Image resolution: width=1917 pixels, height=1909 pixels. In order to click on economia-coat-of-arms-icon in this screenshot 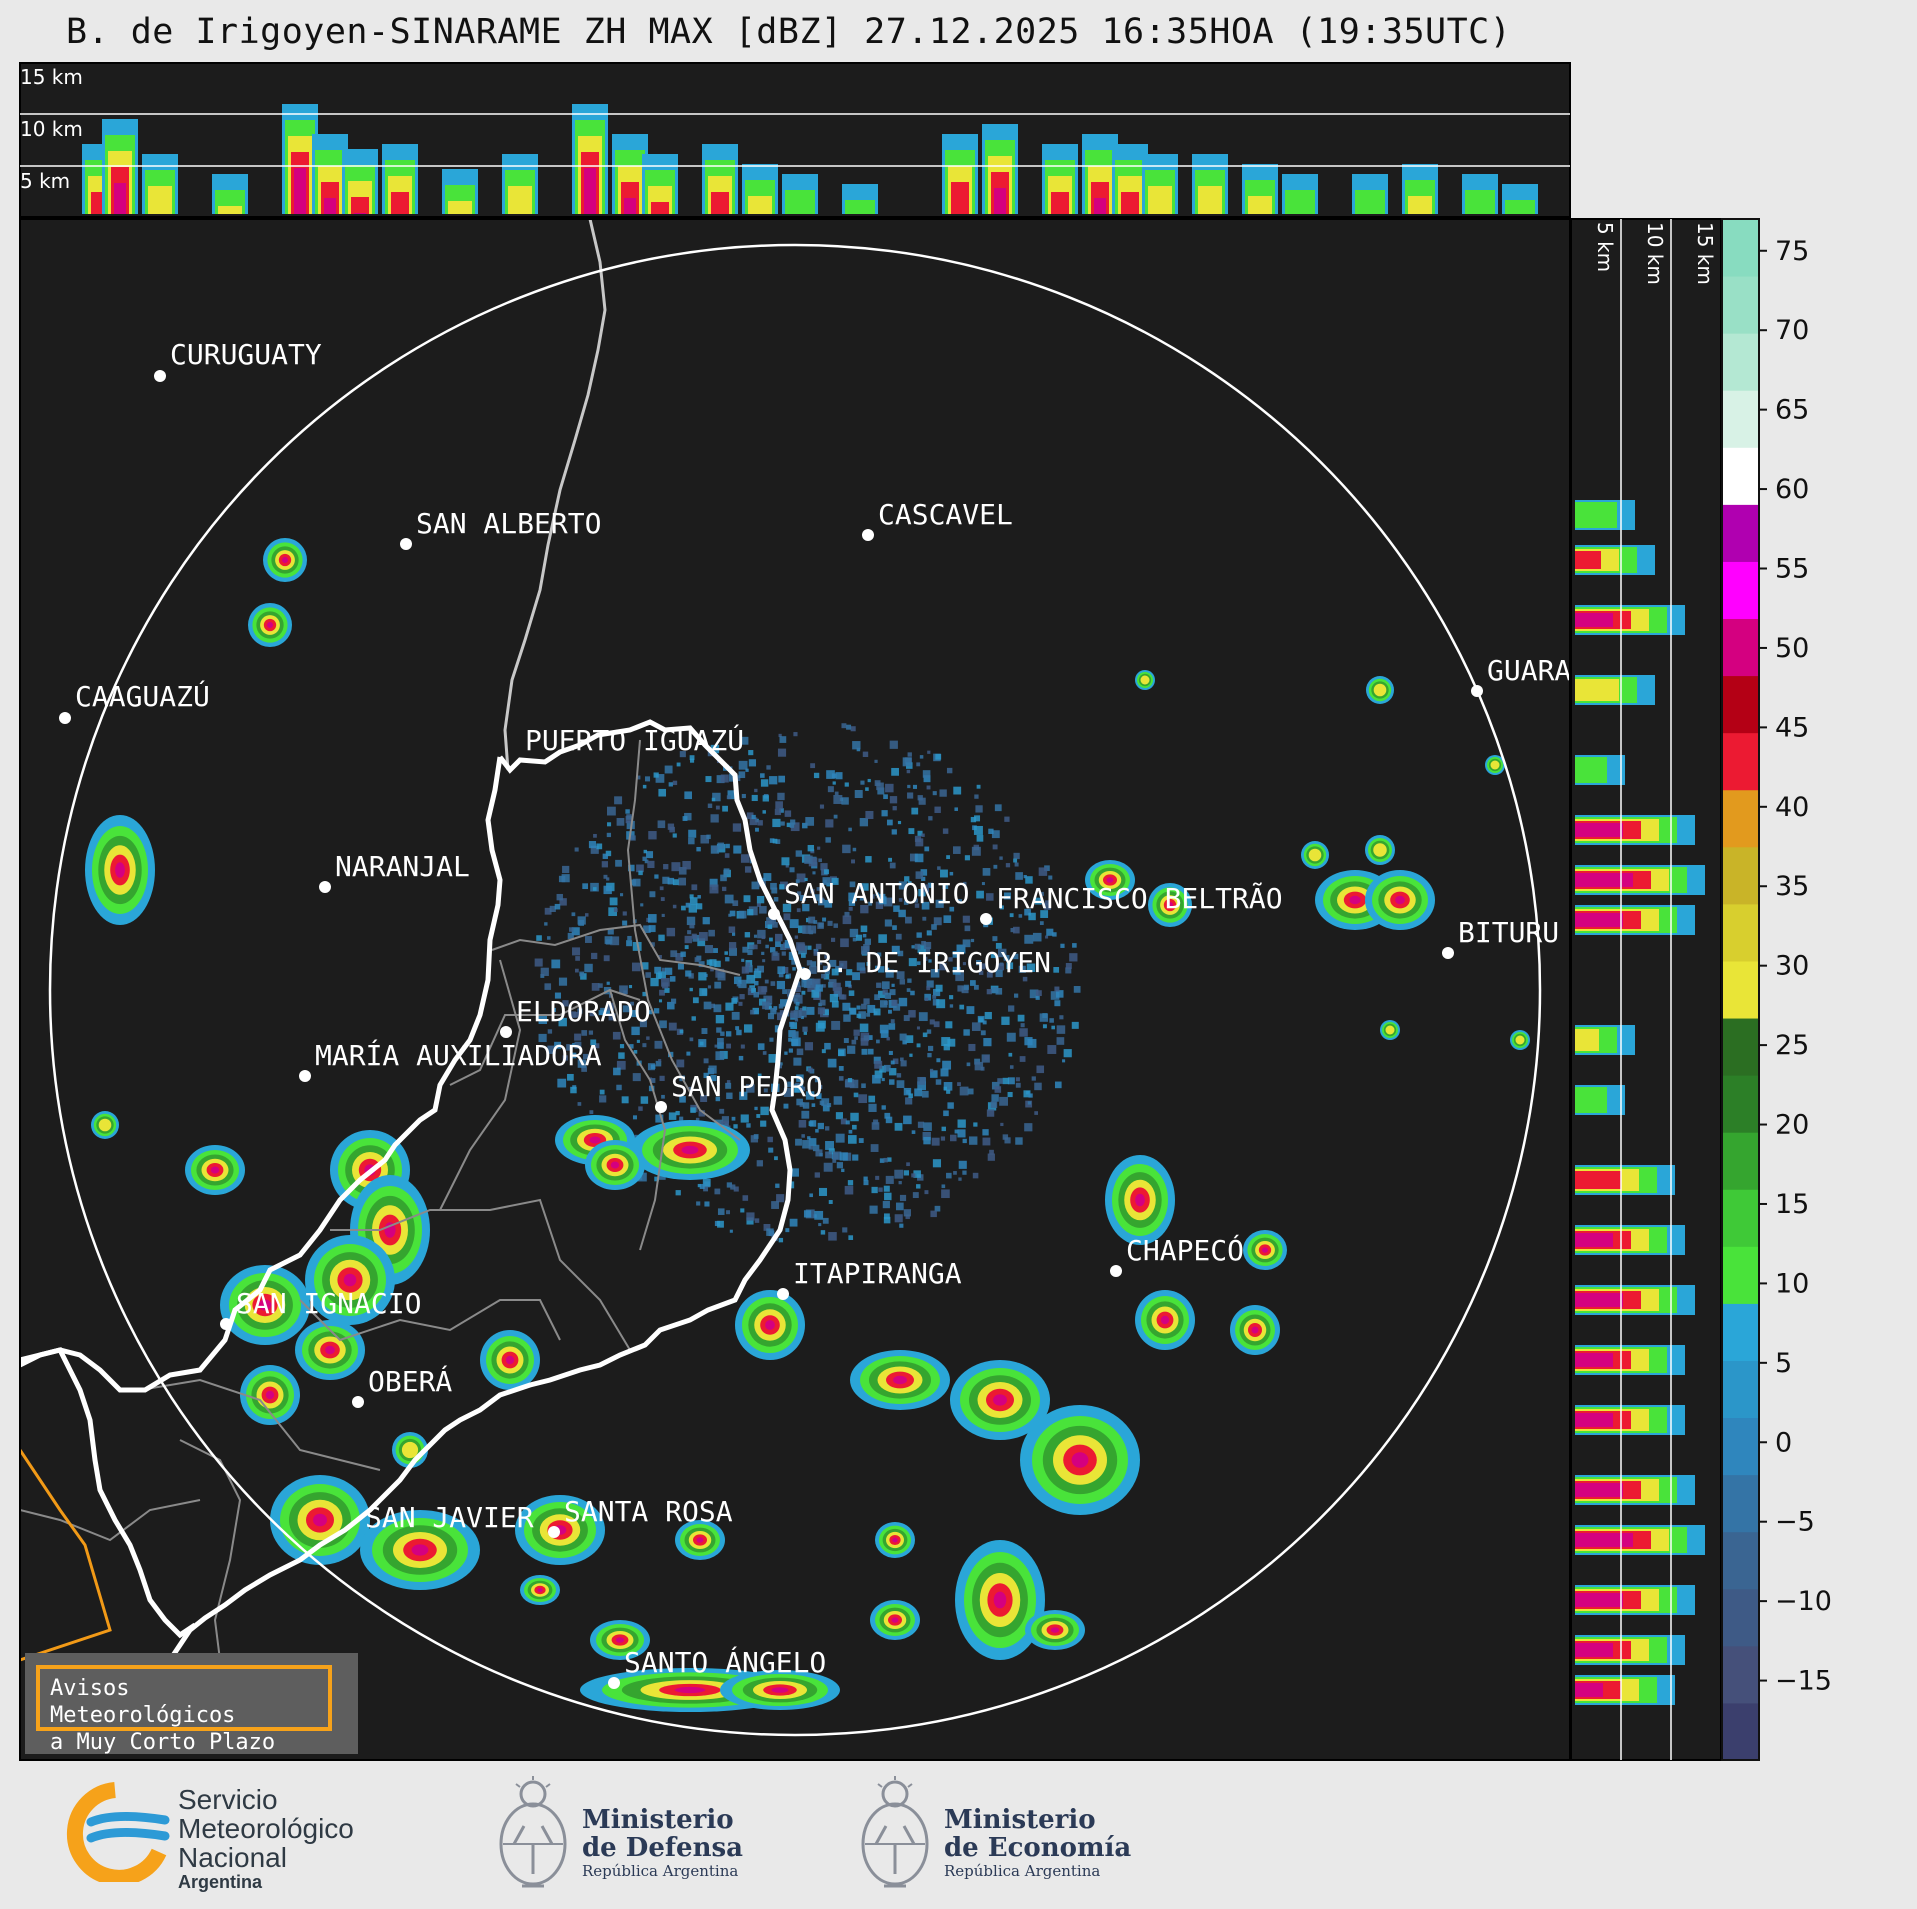, I will do `click(895, 1832)`.